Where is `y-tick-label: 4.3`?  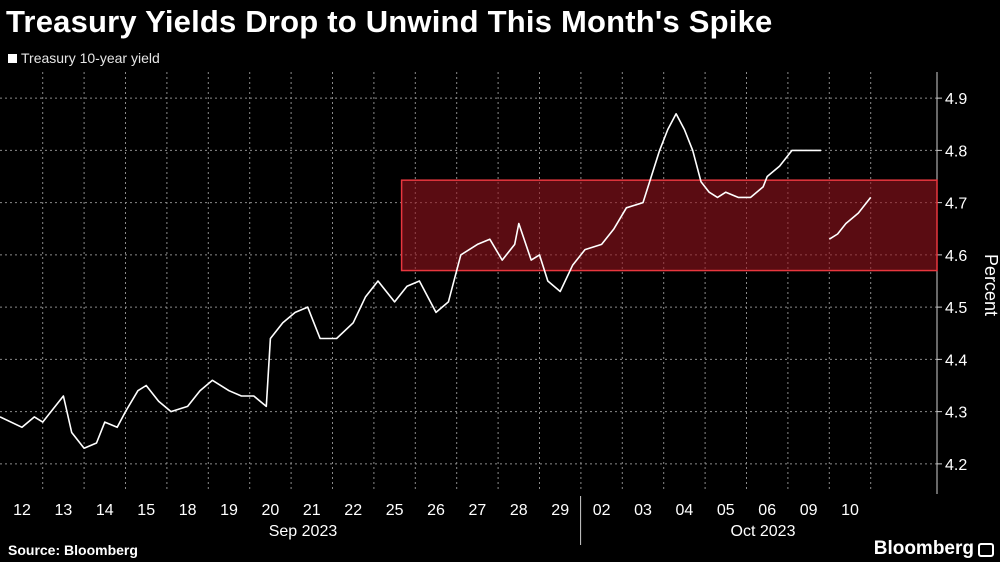 y-tick-label: 4.3 is located at coordinates (956, 413).